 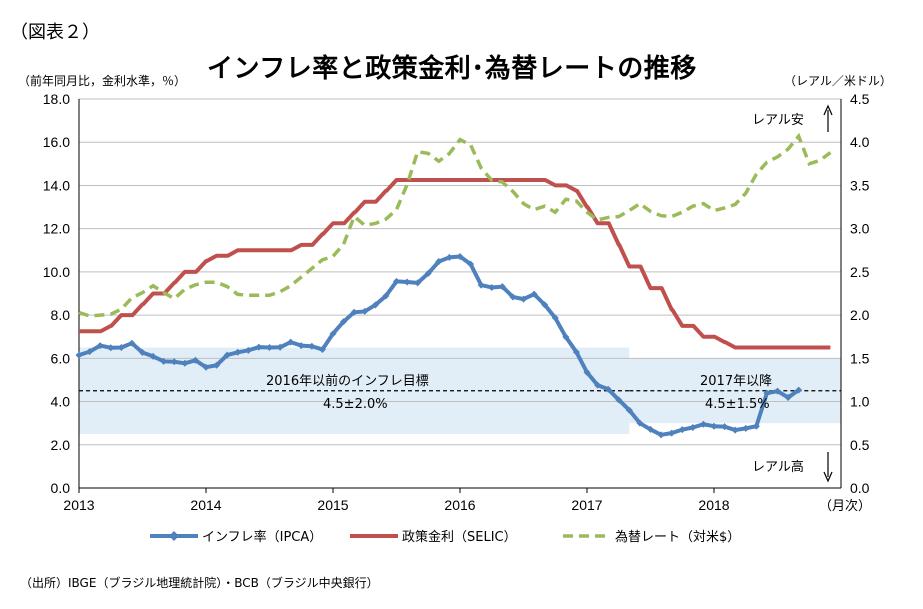 What do you see at coordinates (460, 390) in the screenshot?
I see `target-bands` at bounding box center [460, 390].